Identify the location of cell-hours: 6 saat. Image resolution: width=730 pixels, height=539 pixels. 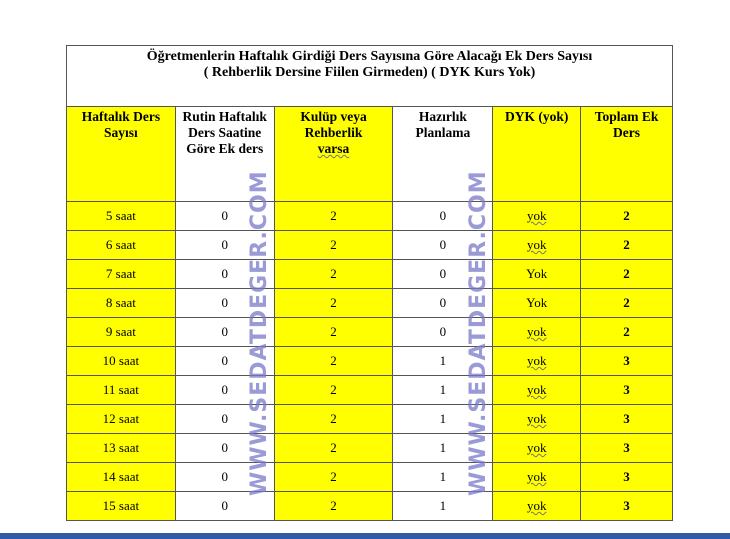
(121, 245).